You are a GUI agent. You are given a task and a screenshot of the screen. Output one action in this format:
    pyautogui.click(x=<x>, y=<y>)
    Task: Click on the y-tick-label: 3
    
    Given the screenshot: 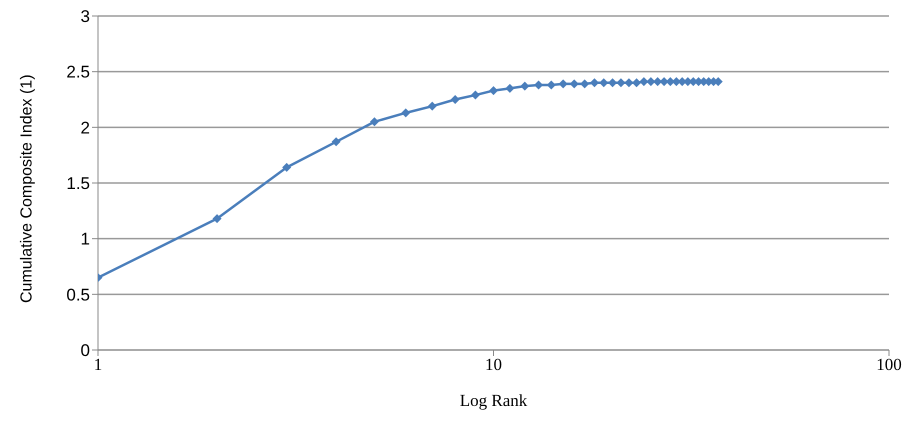 What is the action you would take?
    pyautogui.click(x=85, y=16)
    